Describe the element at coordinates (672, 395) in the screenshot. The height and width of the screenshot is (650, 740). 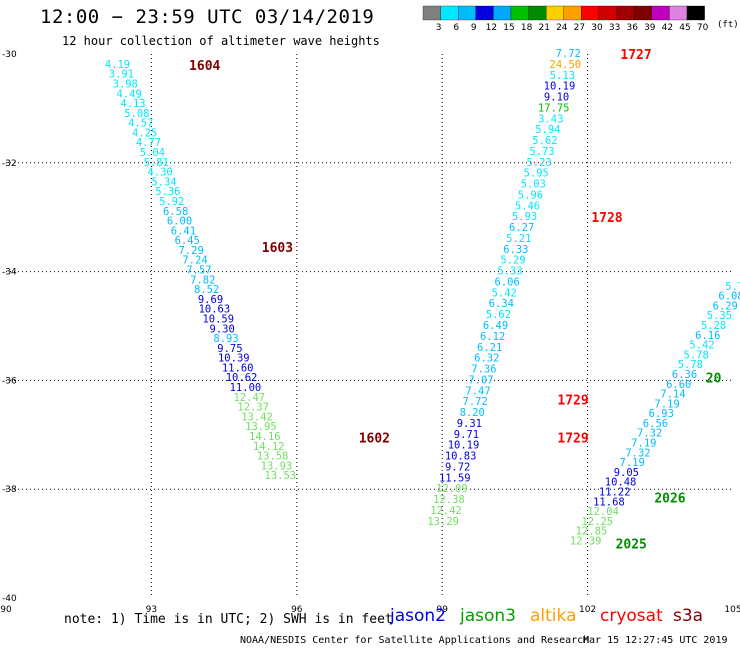
I see `wave-height-value: 7.14` at that location.